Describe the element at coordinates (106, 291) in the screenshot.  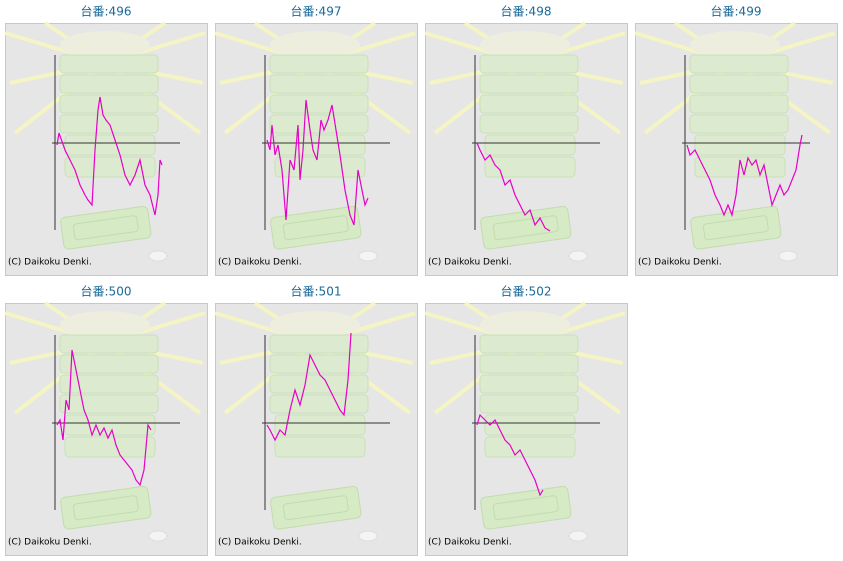
I see `panel-title: 台番:500` at that location.